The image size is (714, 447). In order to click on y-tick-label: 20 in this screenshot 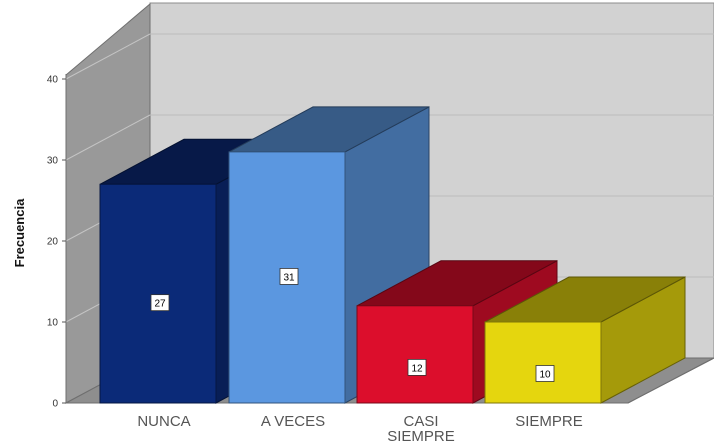, I will do `click(53, 242)`.